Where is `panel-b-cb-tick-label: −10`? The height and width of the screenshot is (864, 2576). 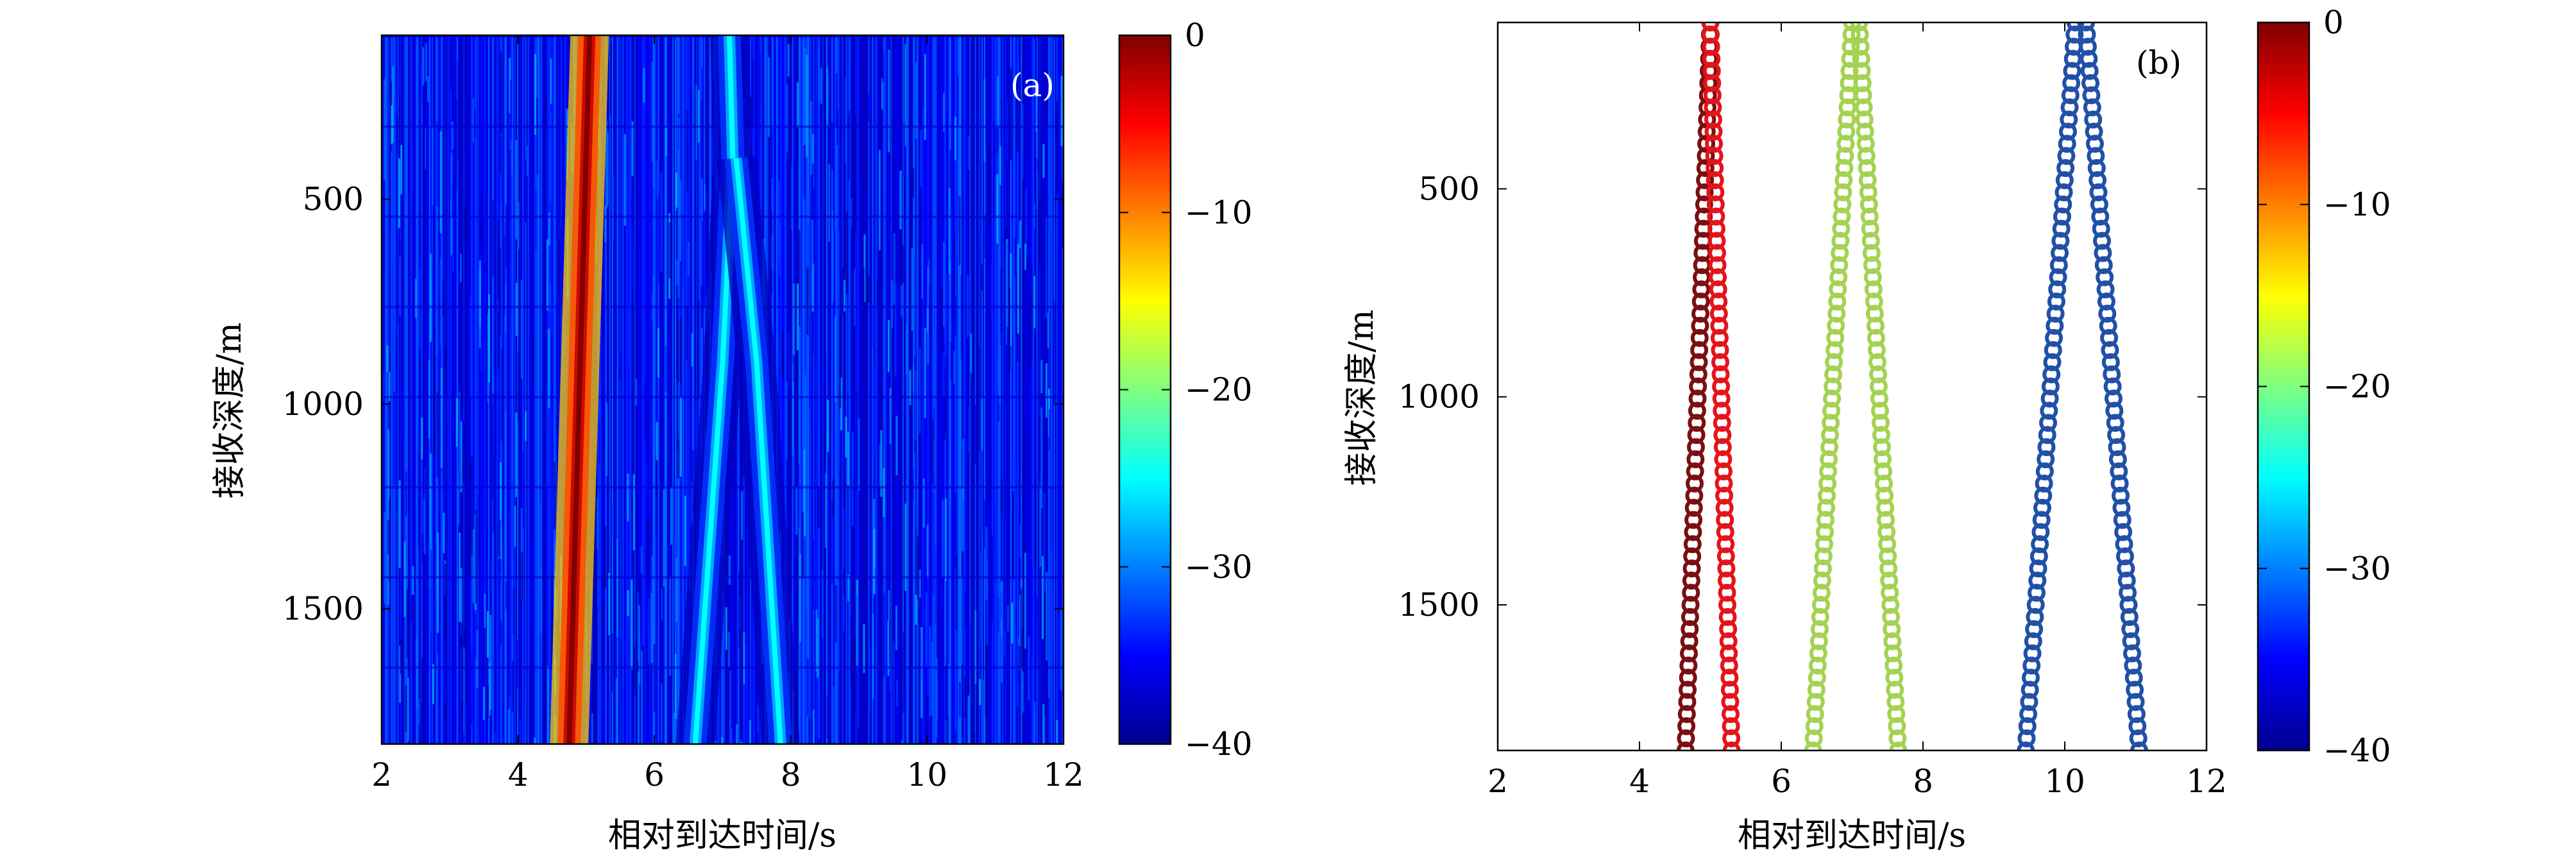 panel-b-cb-tick-label: −10 is located at coordinates (2357, 204).